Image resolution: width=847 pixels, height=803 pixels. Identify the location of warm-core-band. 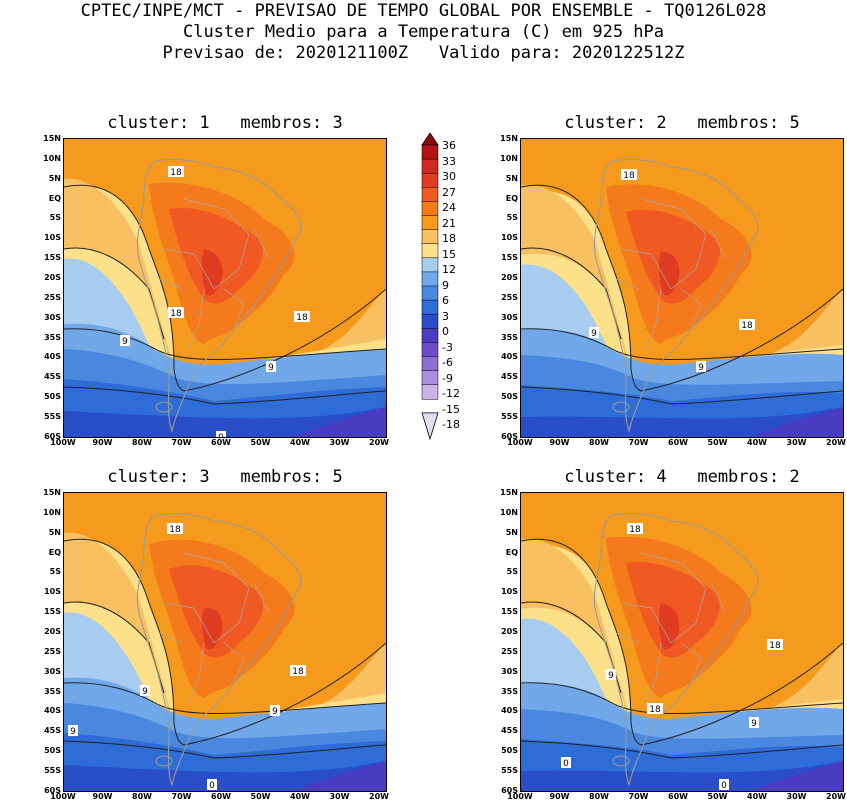
(669, 273).